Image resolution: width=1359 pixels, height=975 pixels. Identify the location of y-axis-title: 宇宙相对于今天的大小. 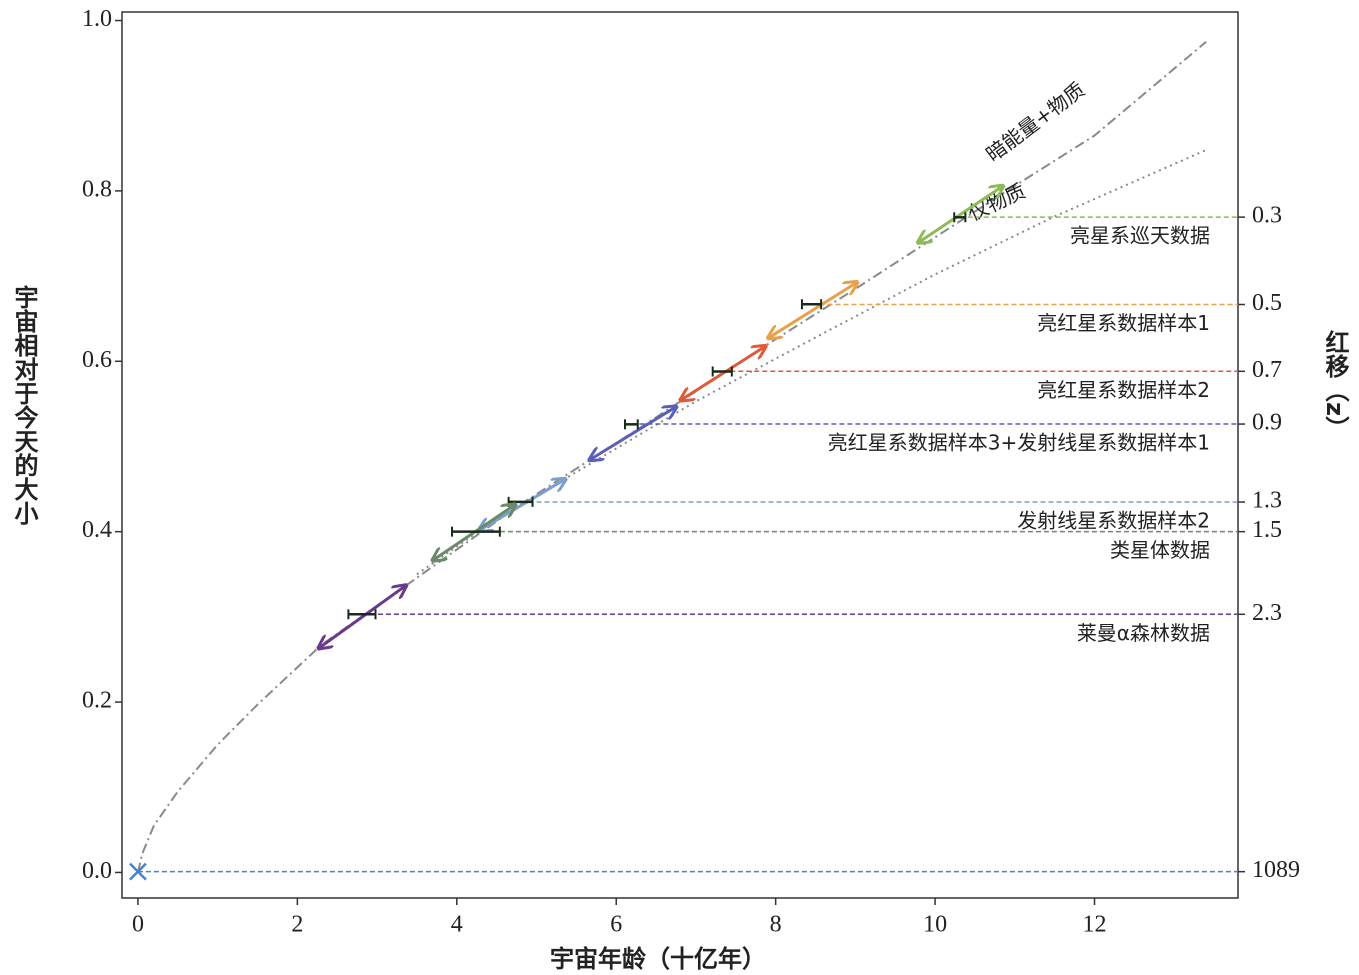
(24, 405).